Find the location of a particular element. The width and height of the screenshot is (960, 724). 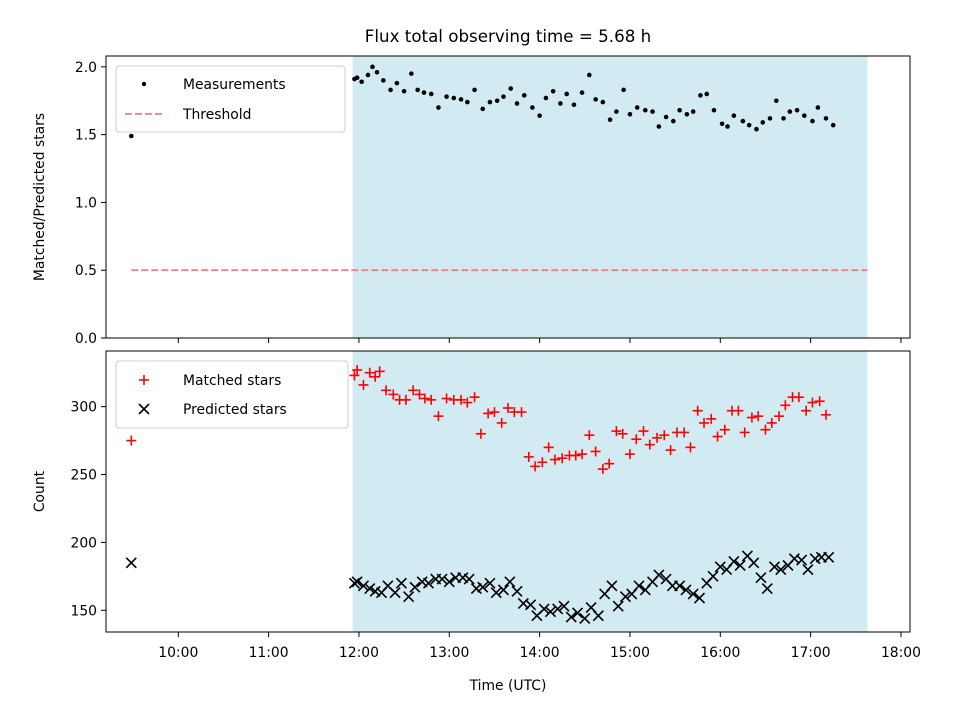

legend-measurements-marker is located at coordinates (144, 84).